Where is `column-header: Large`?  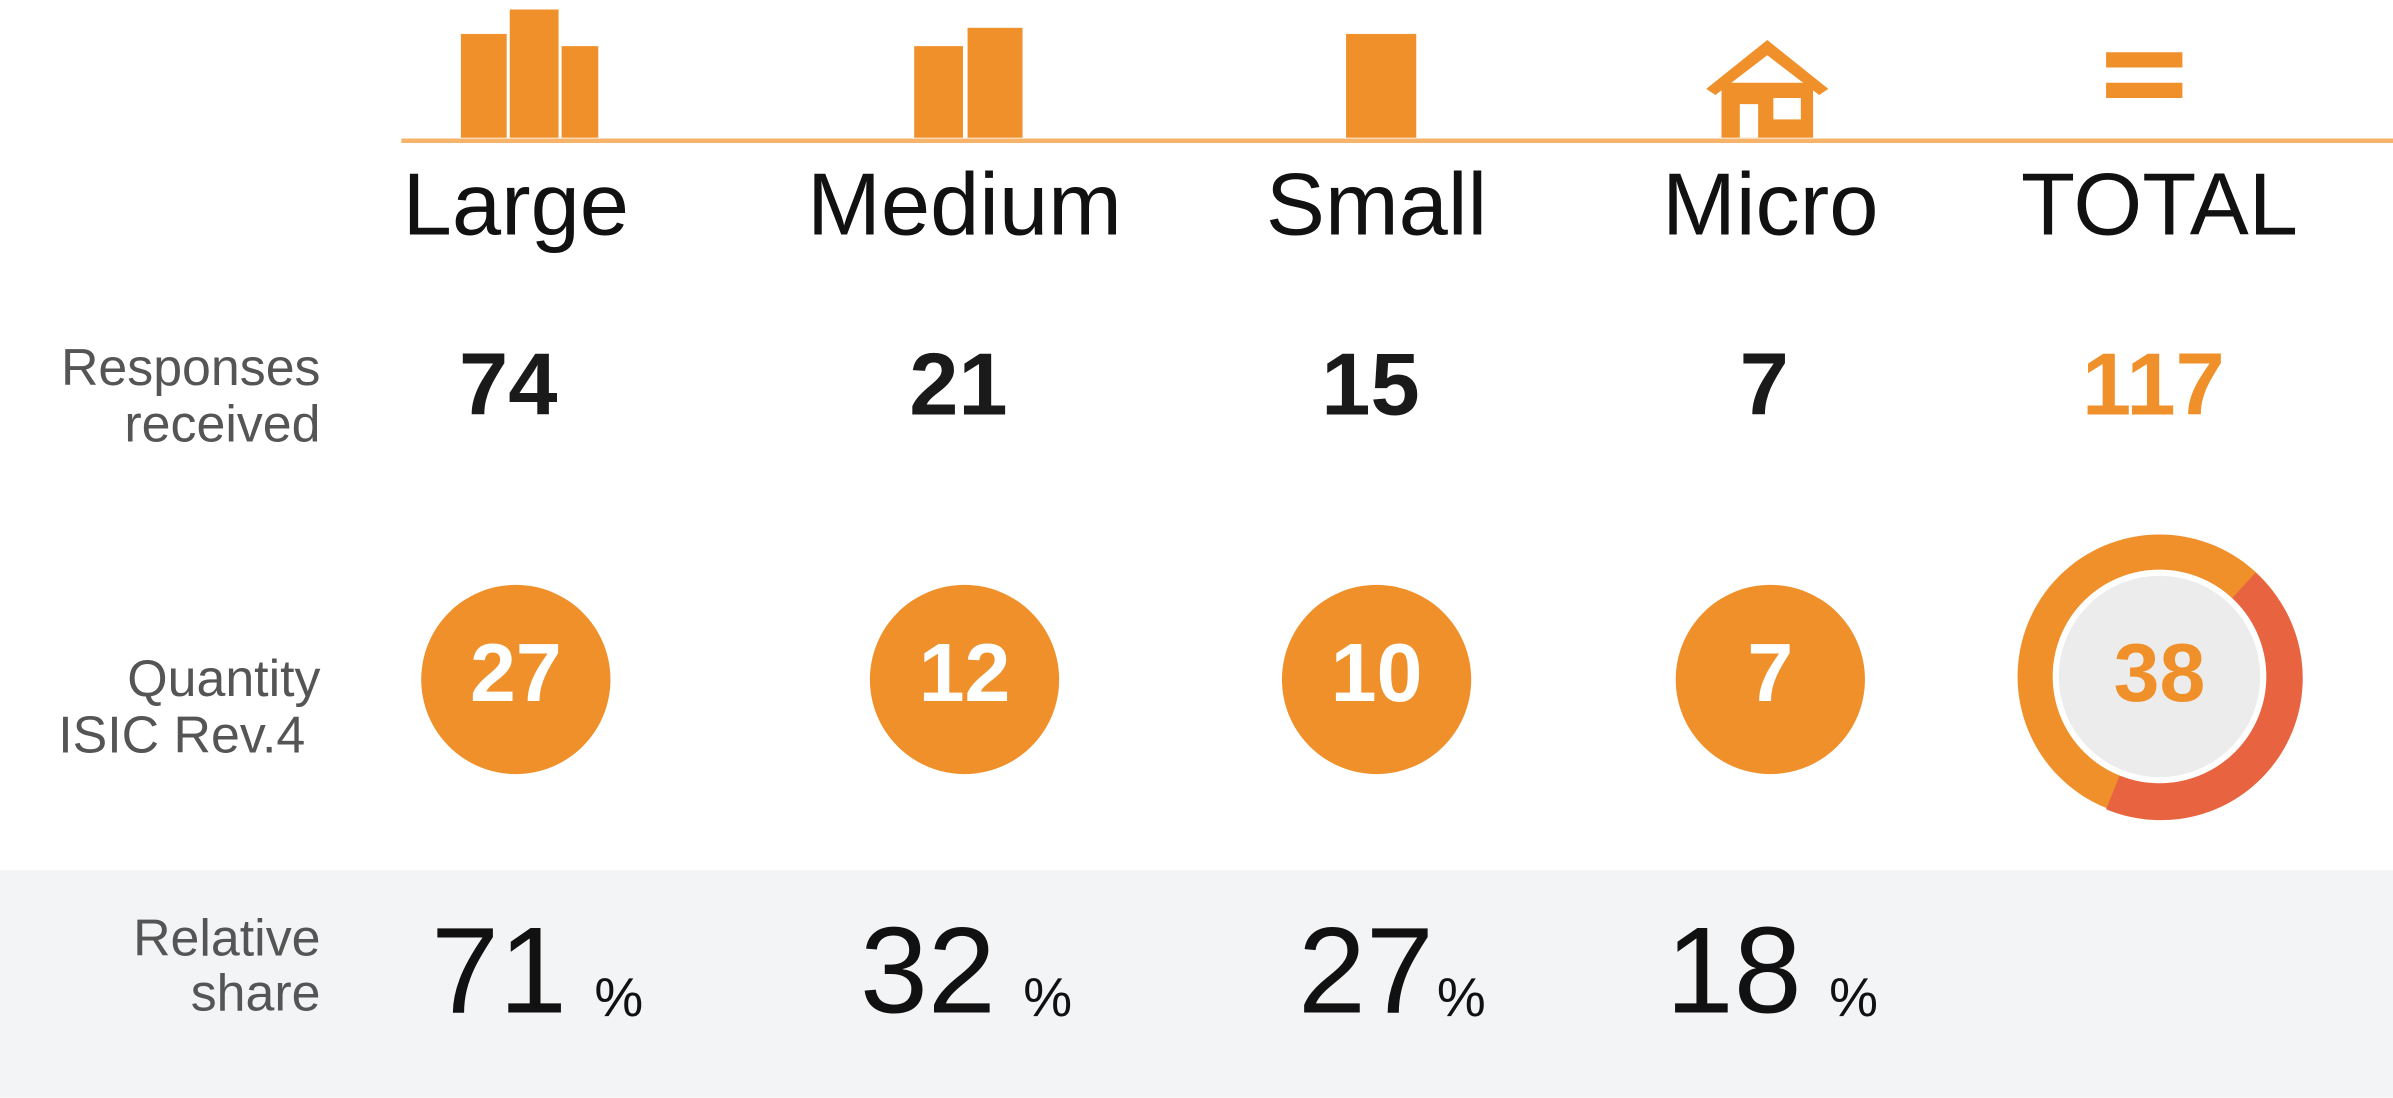 column-header: Large is located at coordinates (516, 203).